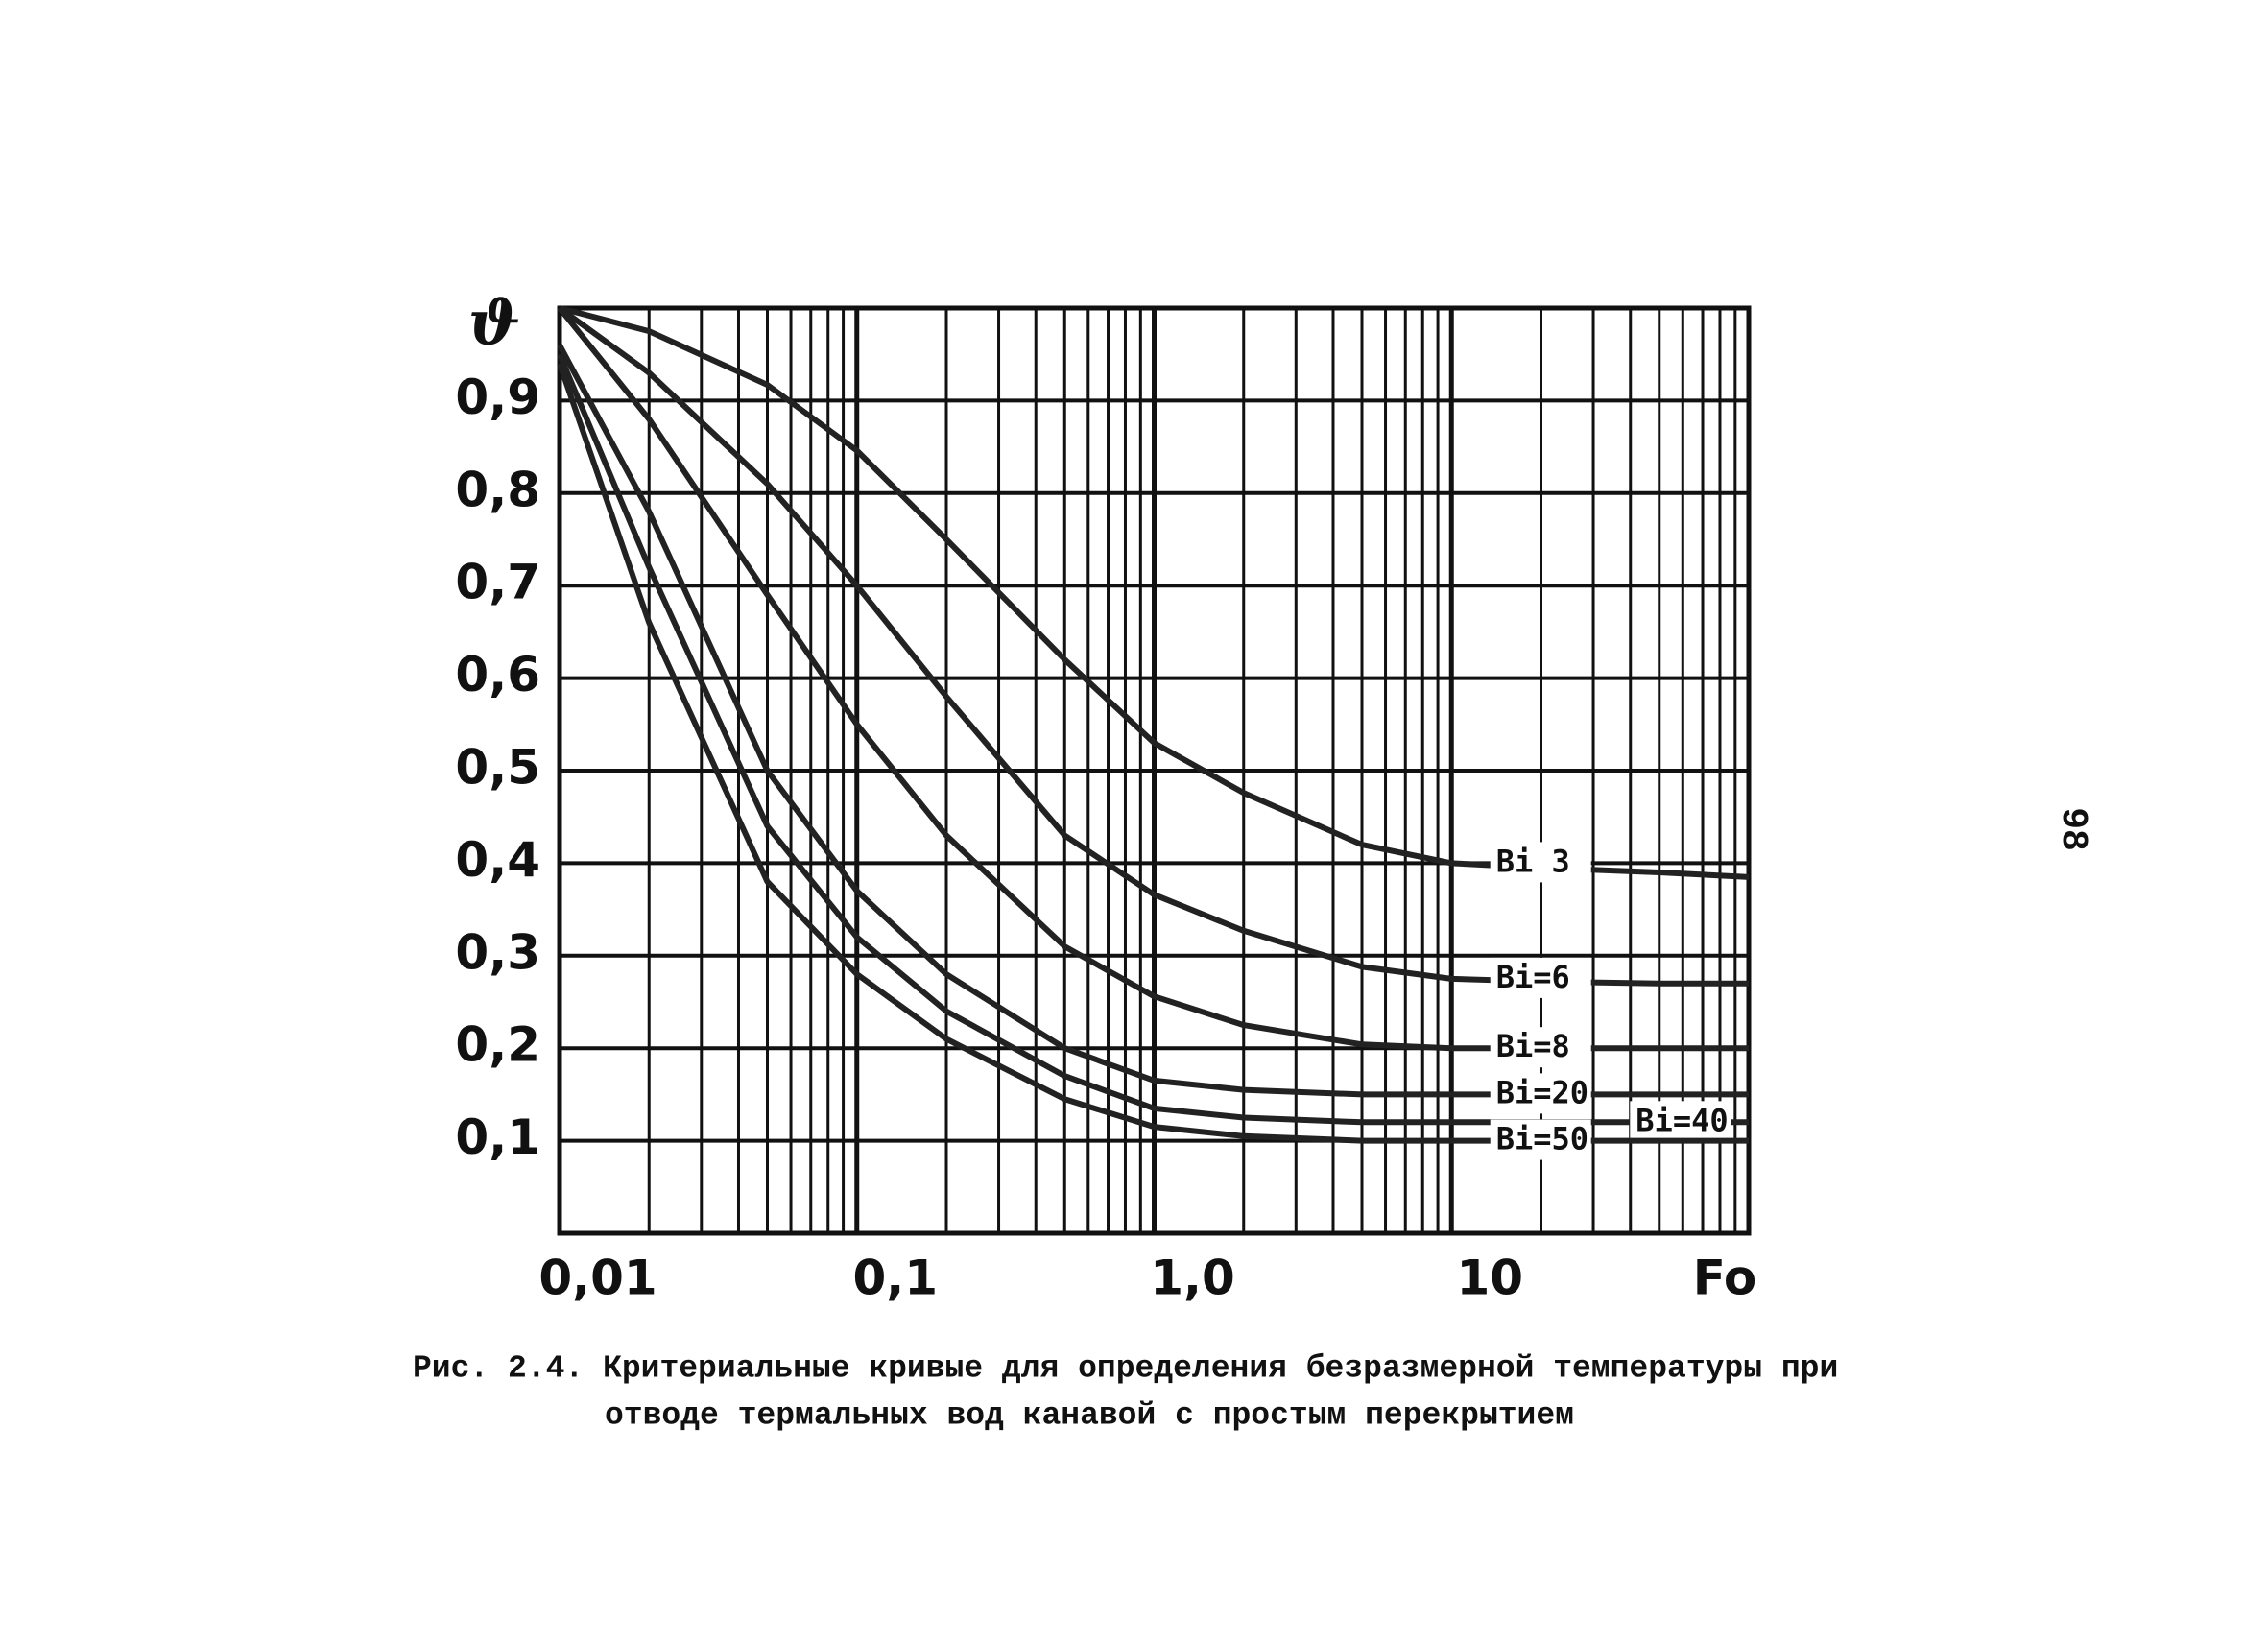 The height and width of the screenshot is (1644, 2268). I want to click on y-tick-label: 0,1, so click(497, 1137).